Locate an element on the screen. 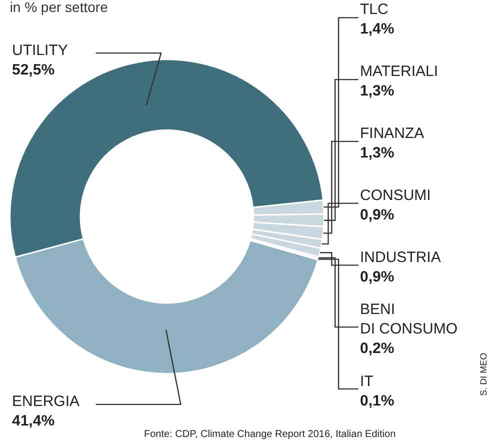 The width and height of the screenshot is (491, 442). data-label: 0,1% is located at coordinates (377, 401).